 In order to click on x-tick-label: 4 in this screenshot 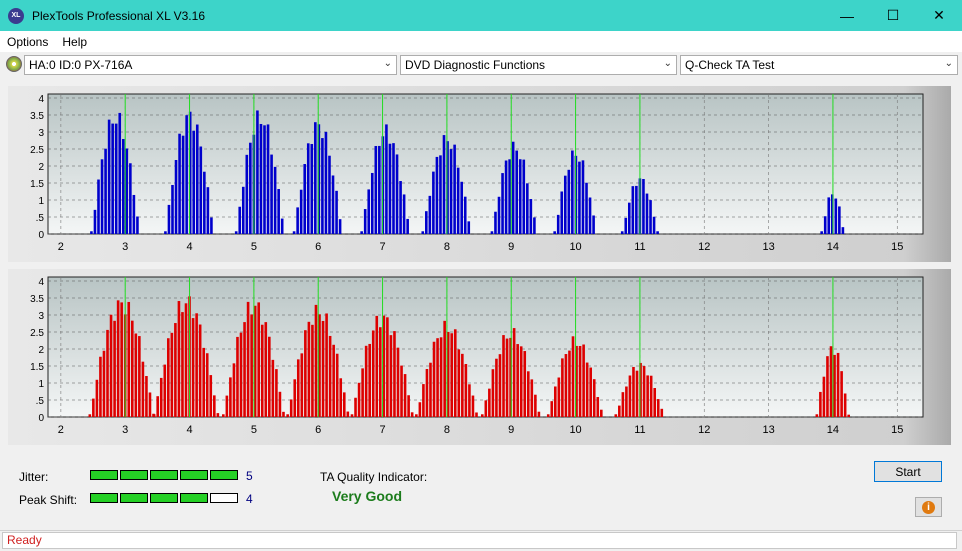, I will do `click(189, 247)`.